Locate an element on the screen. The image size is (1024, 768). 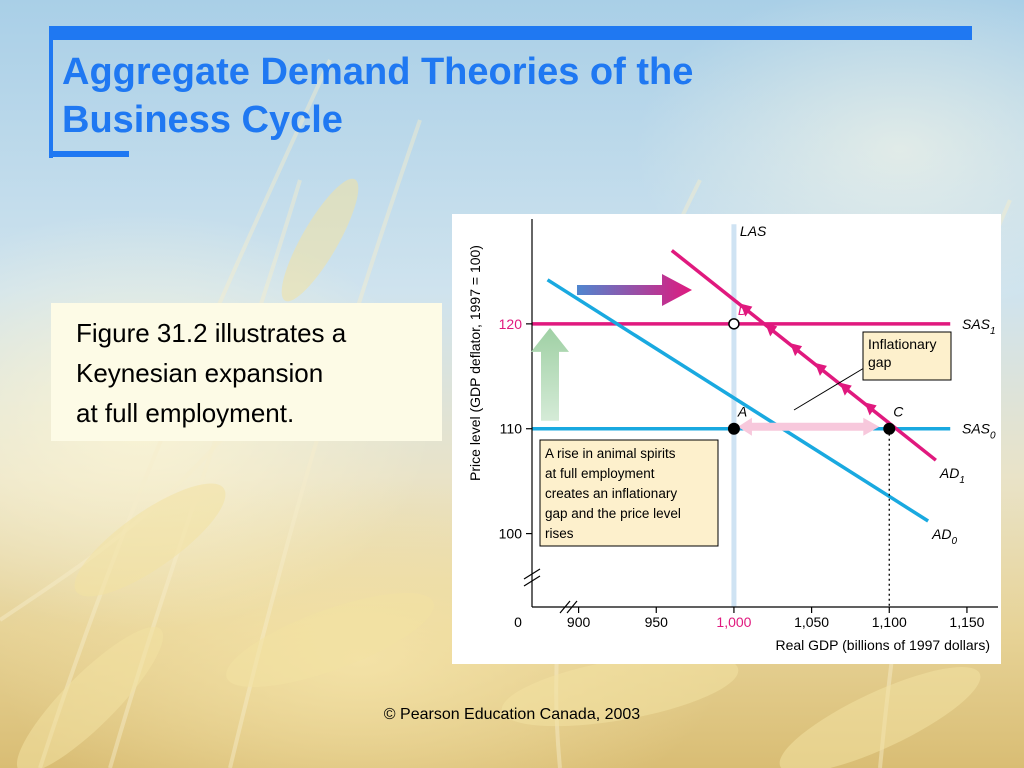
point-a is located at coordinates (733, 428).